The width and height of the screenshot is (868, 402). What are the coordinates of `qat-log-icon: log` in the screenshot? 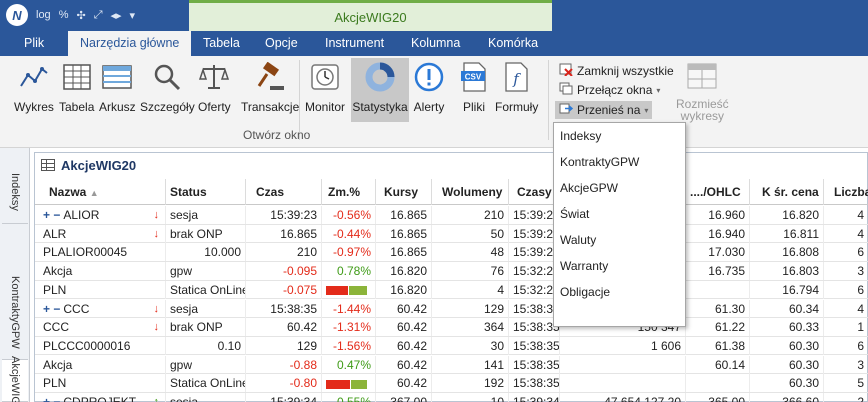 It's located at (43, 15).